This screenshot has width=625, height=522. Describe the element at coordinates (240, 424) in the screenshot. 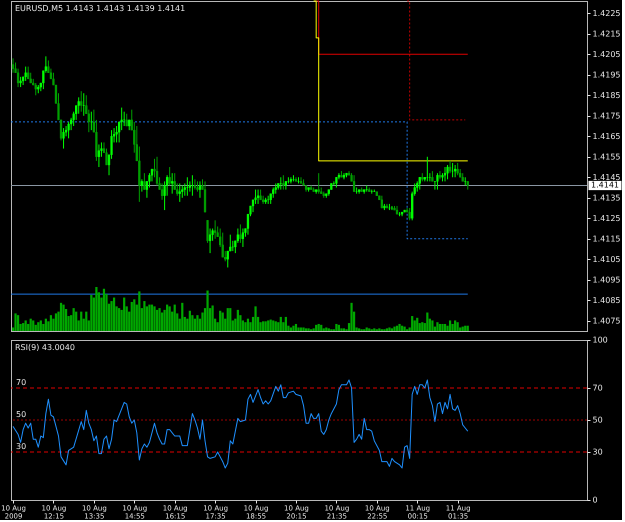

I see `line-series` at that location.